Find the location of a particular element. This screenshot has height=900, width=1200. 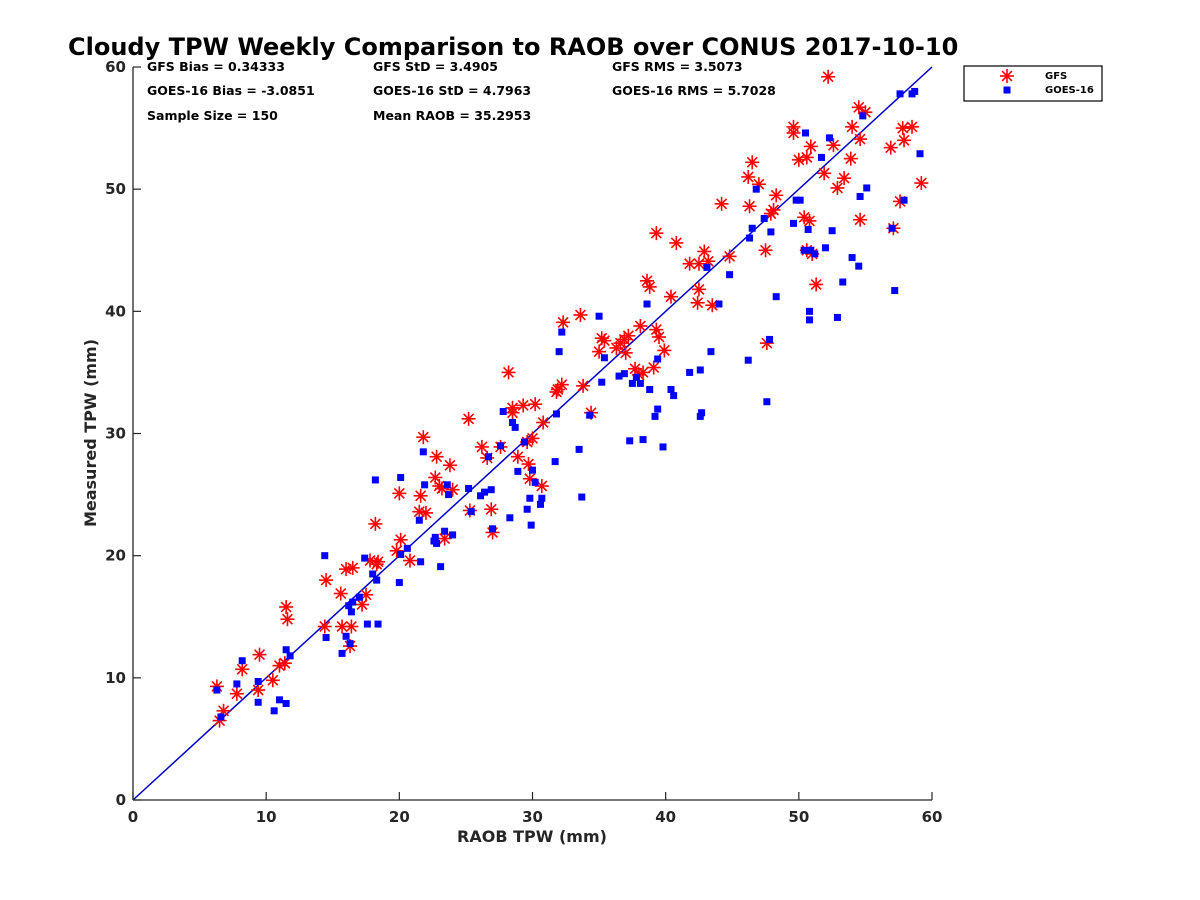

stat-gfs-bias: GFS Bias = 0.34333 is located at coordinates (216, 66).